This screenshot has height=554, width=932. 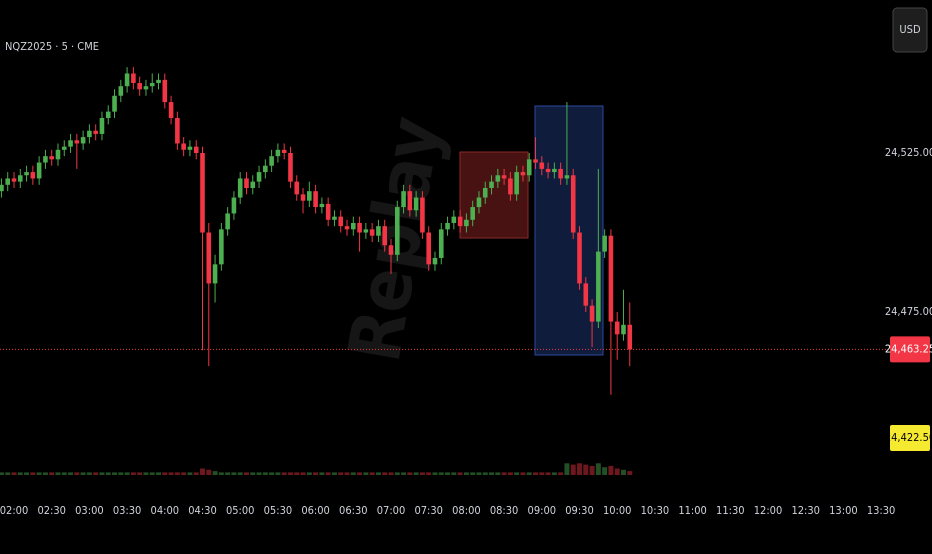 What do you see at coordinates (165, 510) in the screenshot?
I see `x-tick-label: 04:00` at bounding box center [165, 510].